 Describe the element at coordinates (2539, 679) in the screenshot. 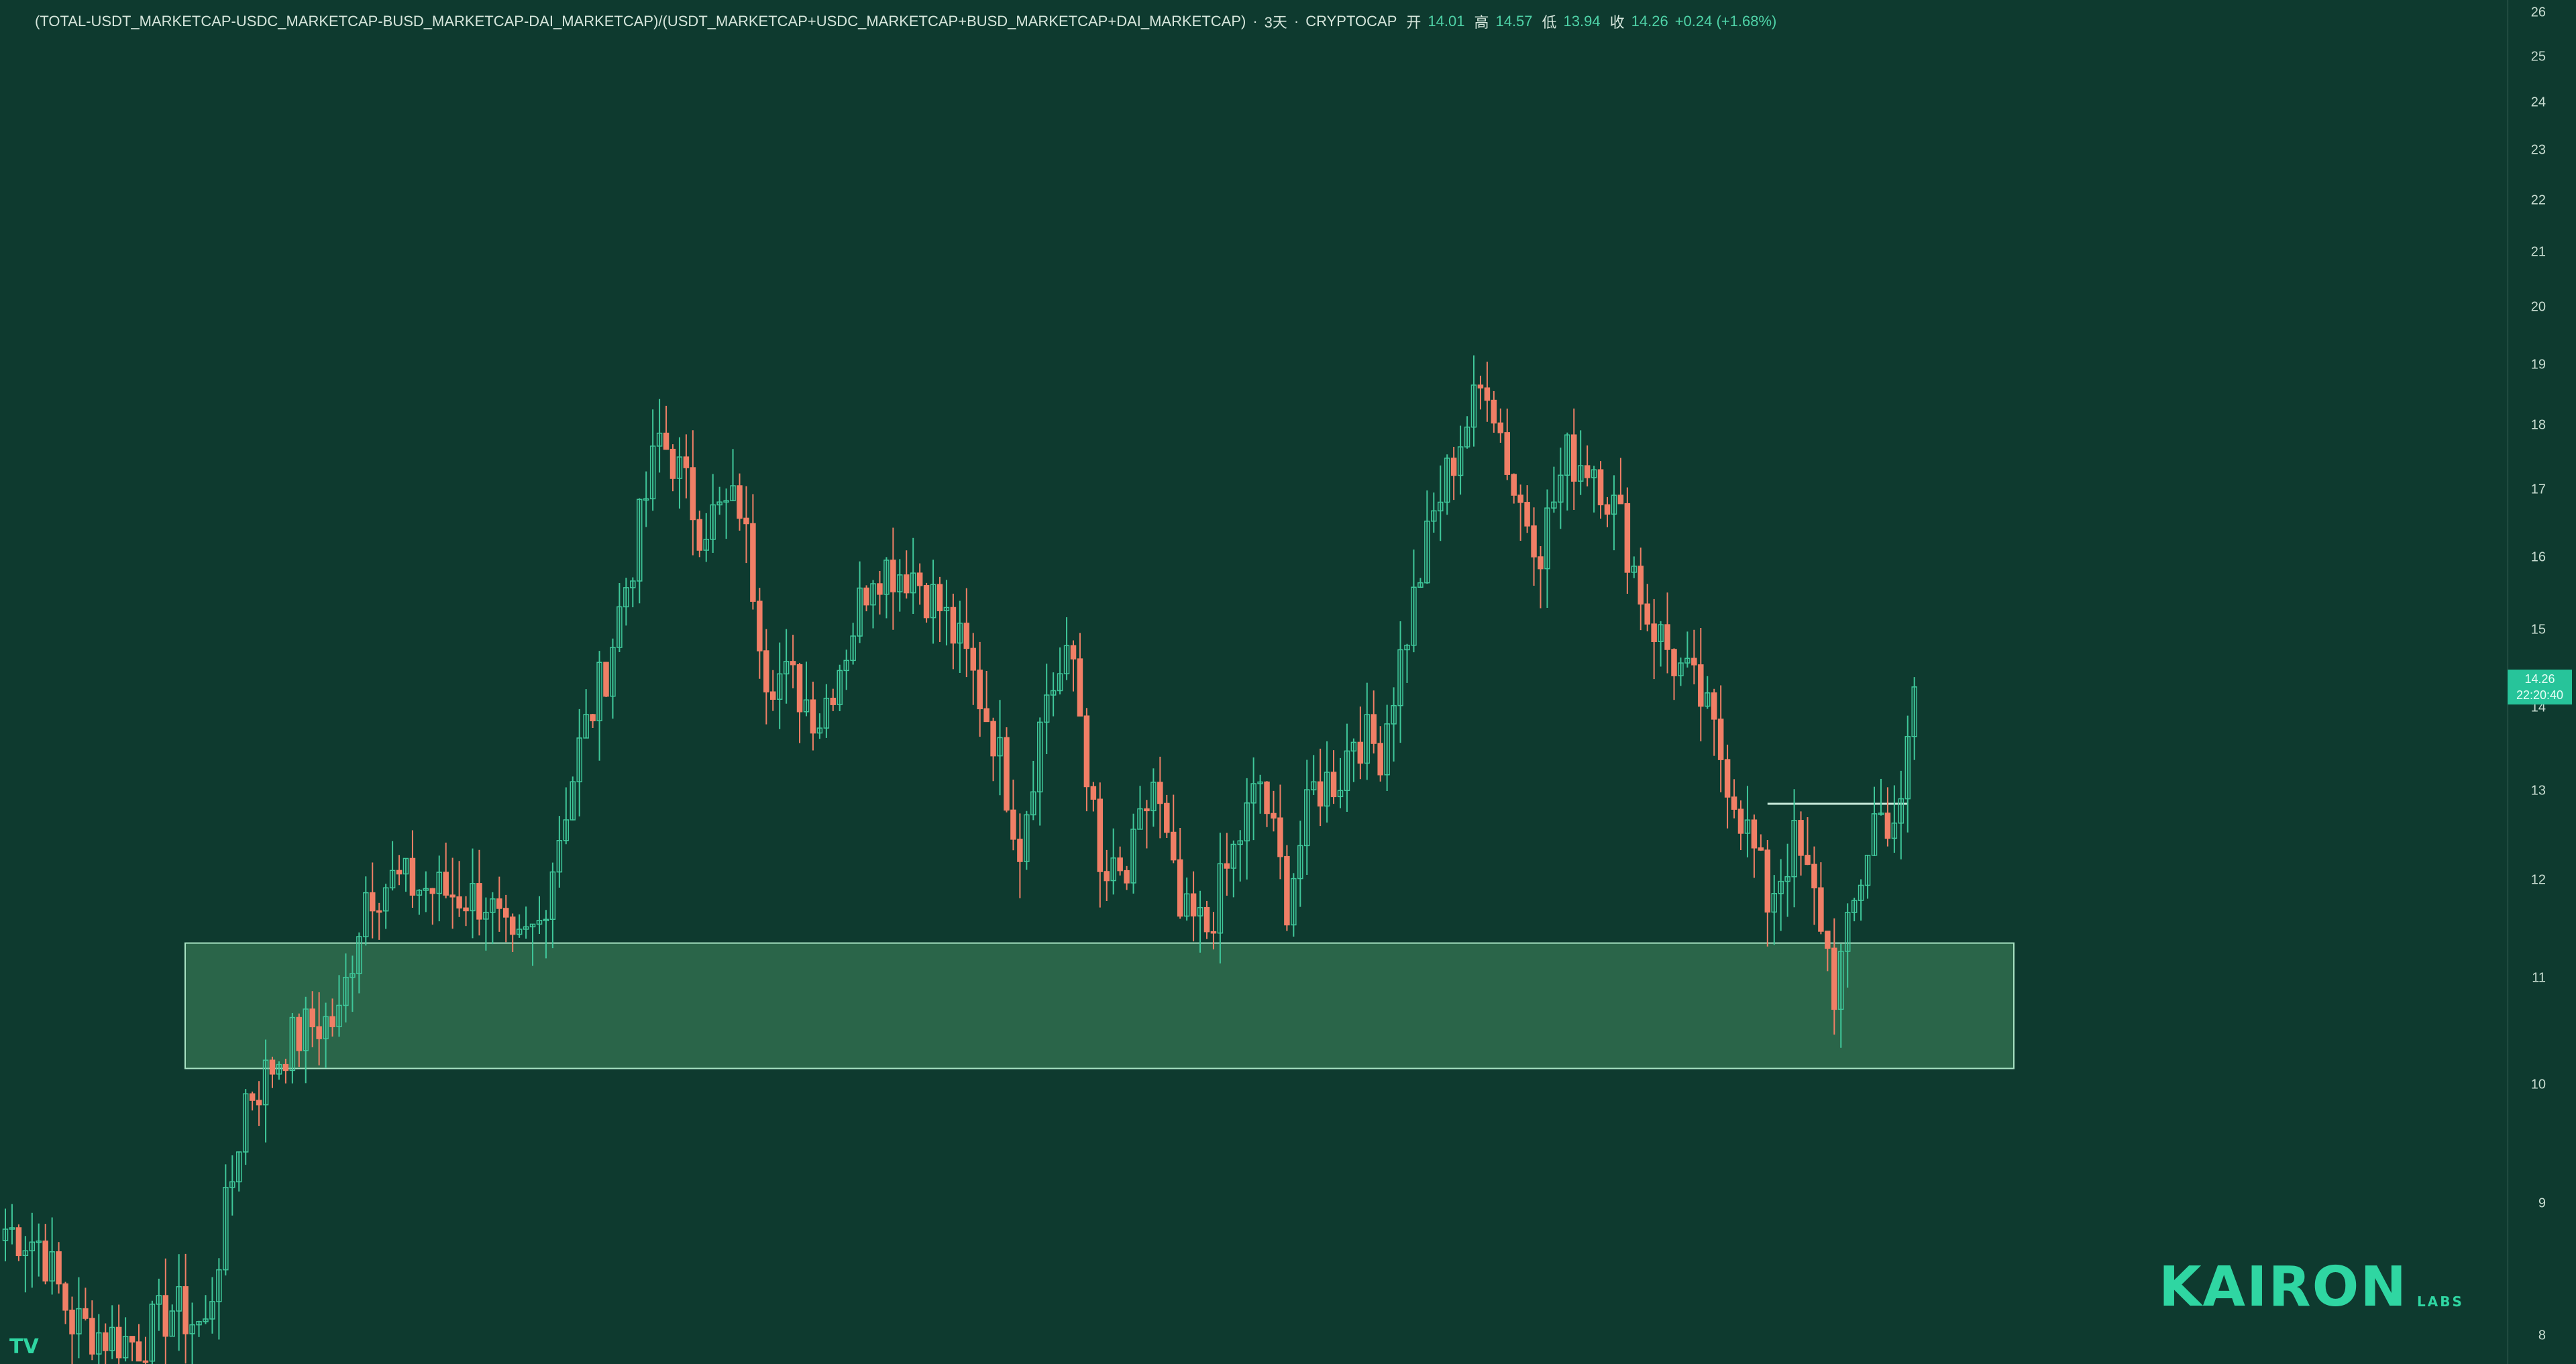

I see `last-price: 14.26` at that location.